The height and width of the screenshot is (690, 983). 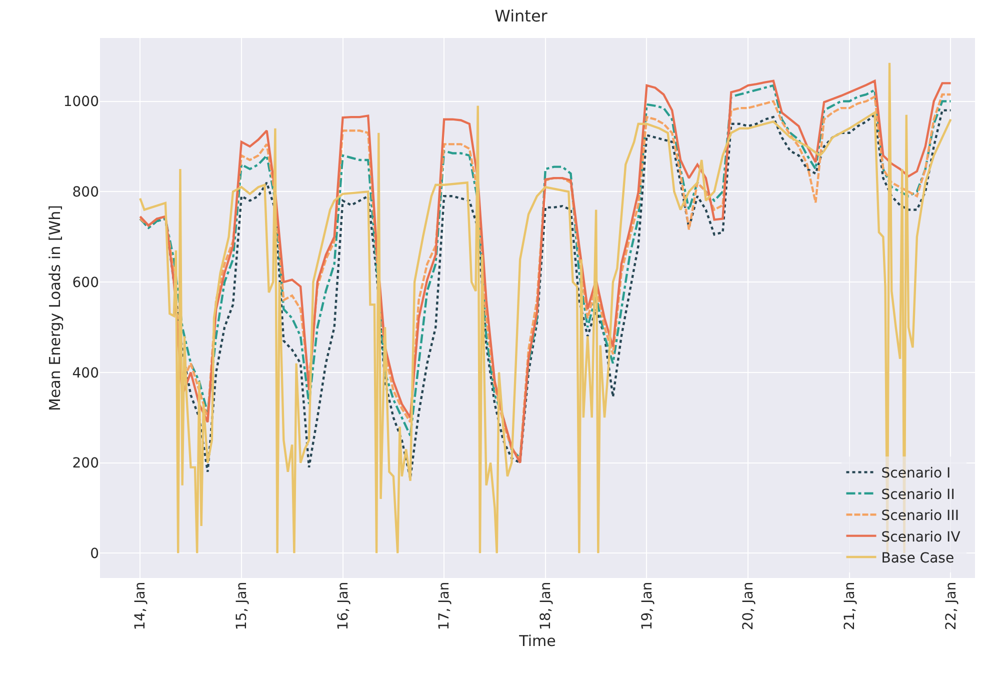 I want to click on x-tick-label: 14, Jan, so click(x=140, y=606).